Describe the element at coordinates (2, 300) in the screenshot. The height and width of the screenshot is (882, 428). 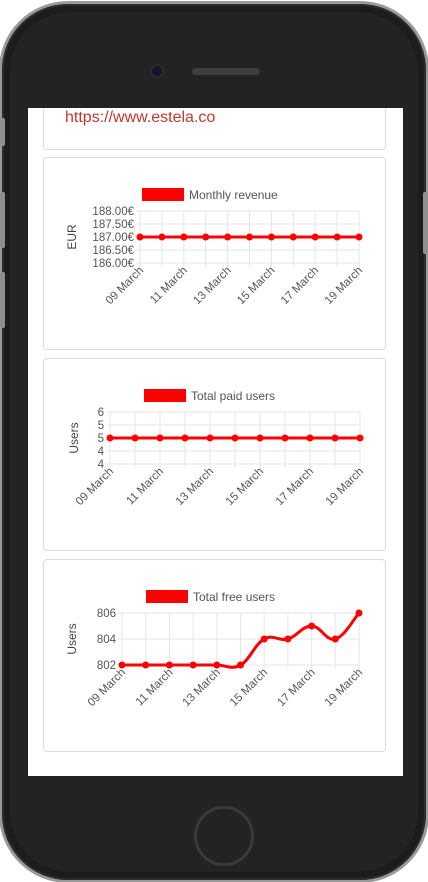
I see `volume-down-button` at that location.